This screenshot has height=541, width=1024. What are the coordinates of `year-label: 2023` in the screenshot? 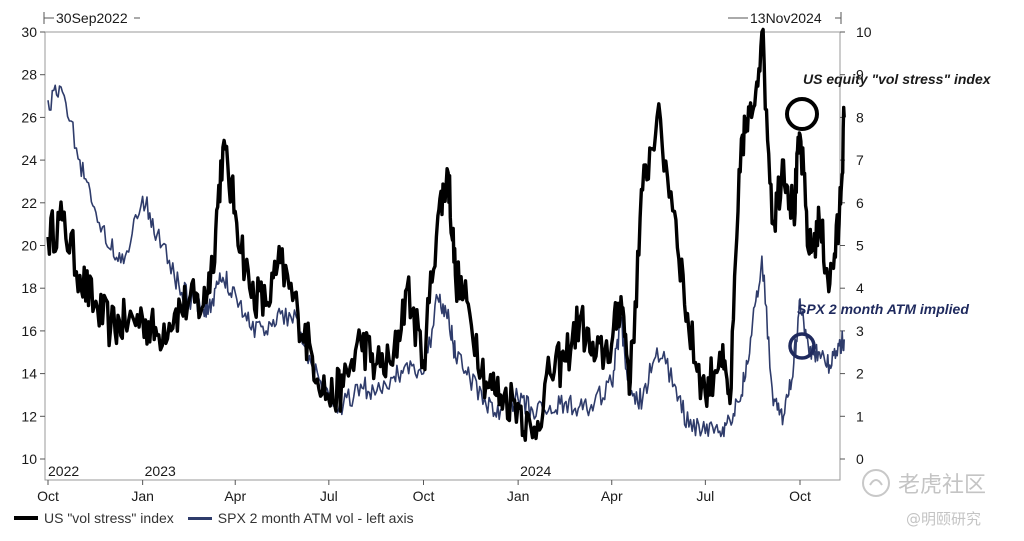 It's located at (160, 471).